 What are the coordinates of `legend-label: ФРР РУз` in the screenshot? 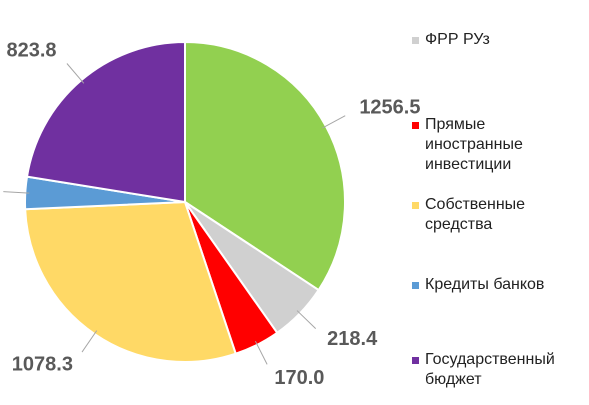 It's located at (457, 39).